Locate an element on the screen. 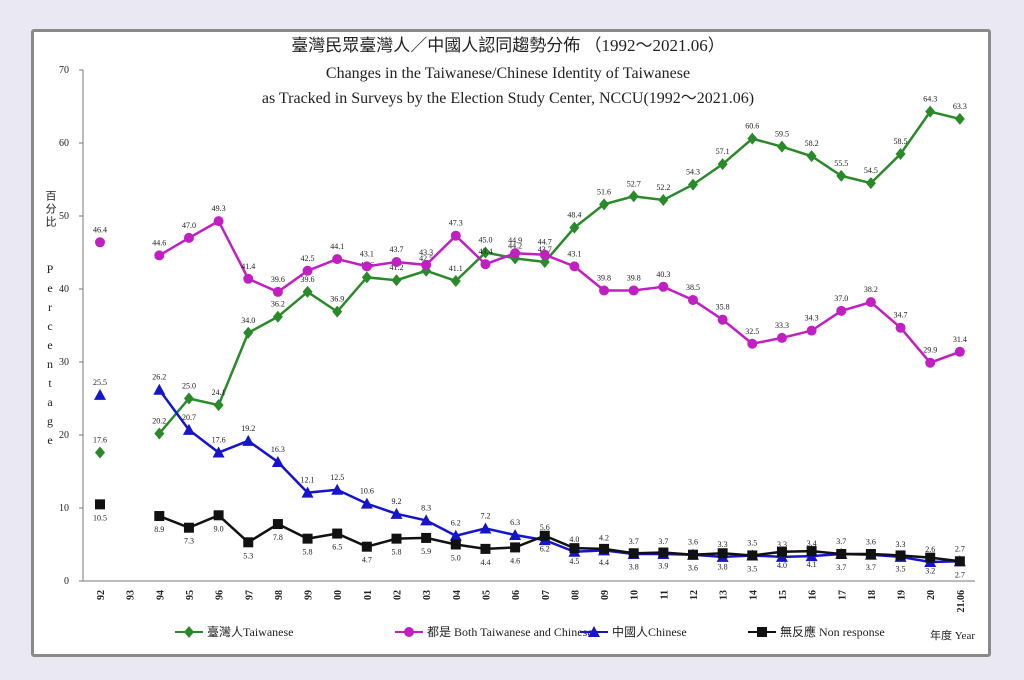 The height and width of the screenshot is (680, 1024). data-label: 4.2 is located at coordinates (604, 537).